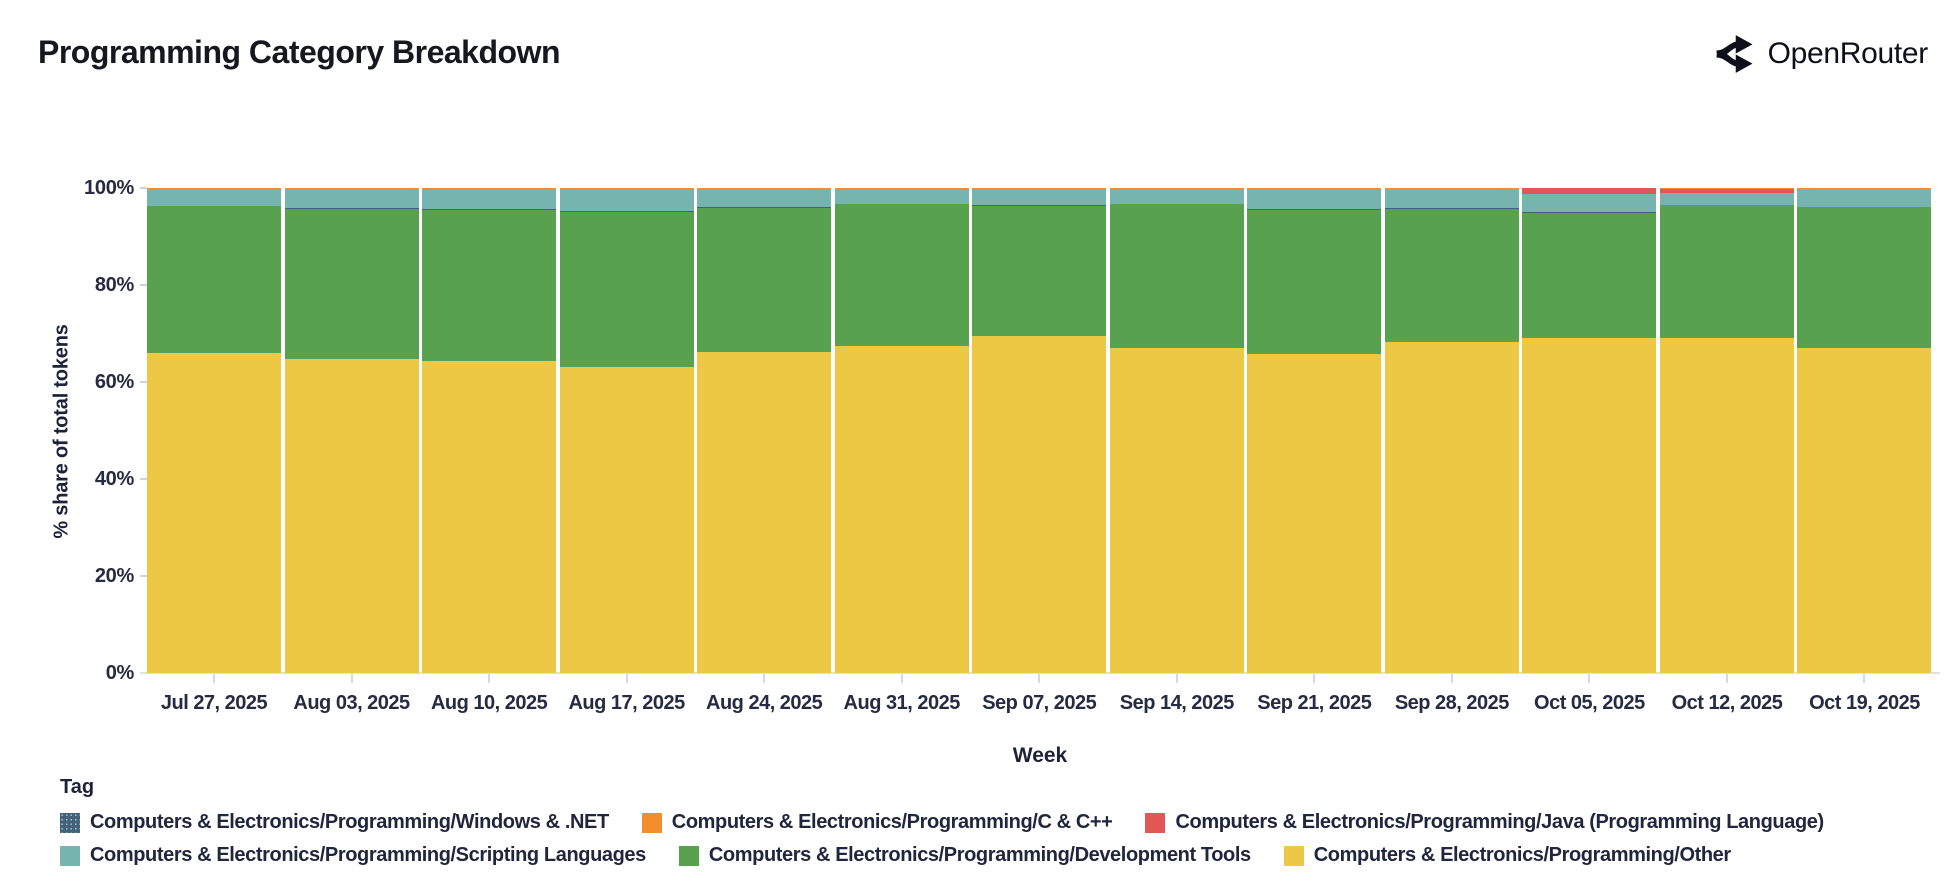  Describe the element at coordinates (299, 52) in the screenshot. I see `page-title: Programming Category Breakdown` at that location.